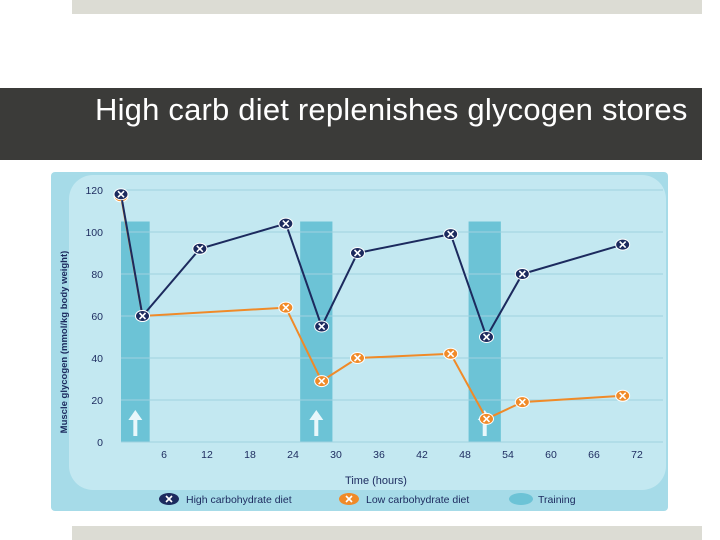 This screenshot has width=720, height=540. Describe the element at coordinates (521, 499) in the screenshot. I see `legend-band-icon` at that location.